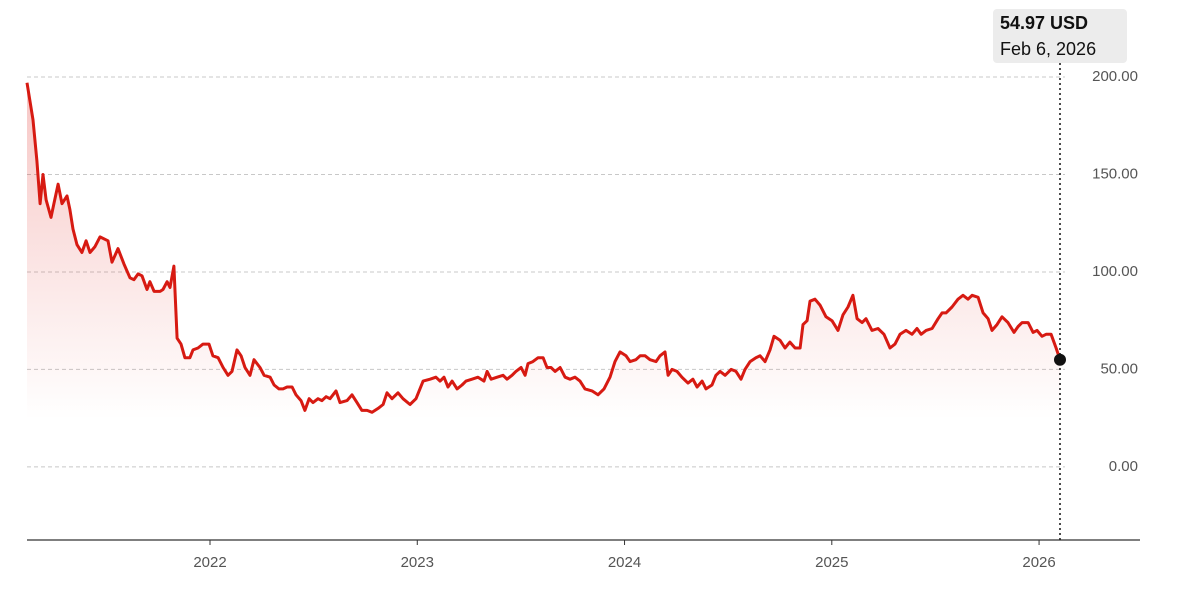  What do you see at coordinates (209, 562) in the screenshot?
I see `x-tick-label: 2022` at bounding box center [209, 562].